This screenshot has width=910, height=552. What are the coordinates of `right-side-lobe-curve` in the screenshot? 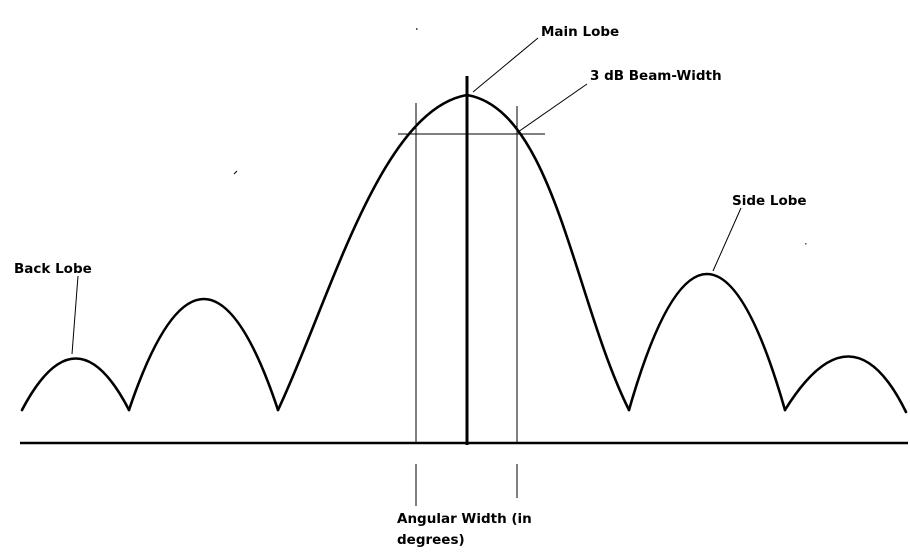 It's located at (707, 342).